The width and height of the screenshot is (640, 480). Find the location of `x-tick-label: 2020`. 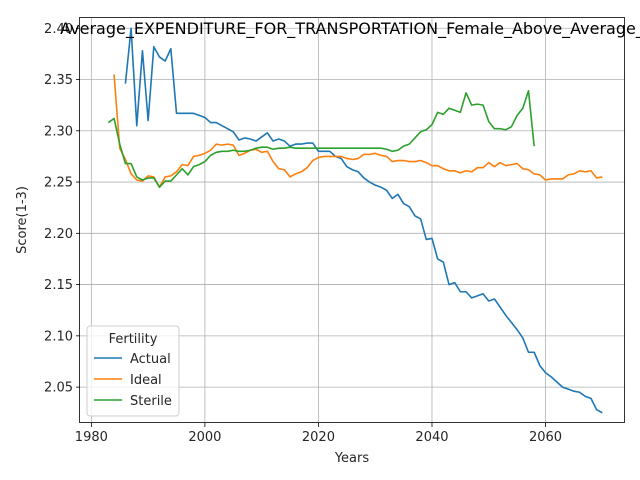

x-tick-label: 2020 is located at coordinates (318, 437).